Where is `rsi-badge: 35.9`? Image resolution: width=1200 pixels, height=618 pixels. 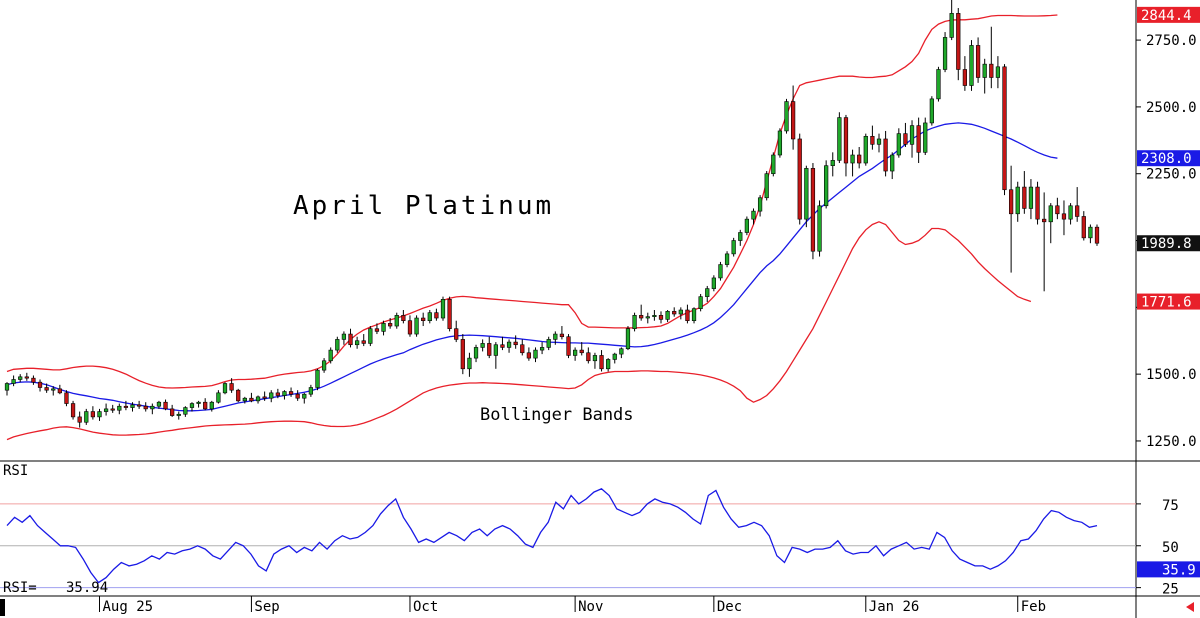
rsi-badge: 35.9 is located at coordinates (1168, 569).